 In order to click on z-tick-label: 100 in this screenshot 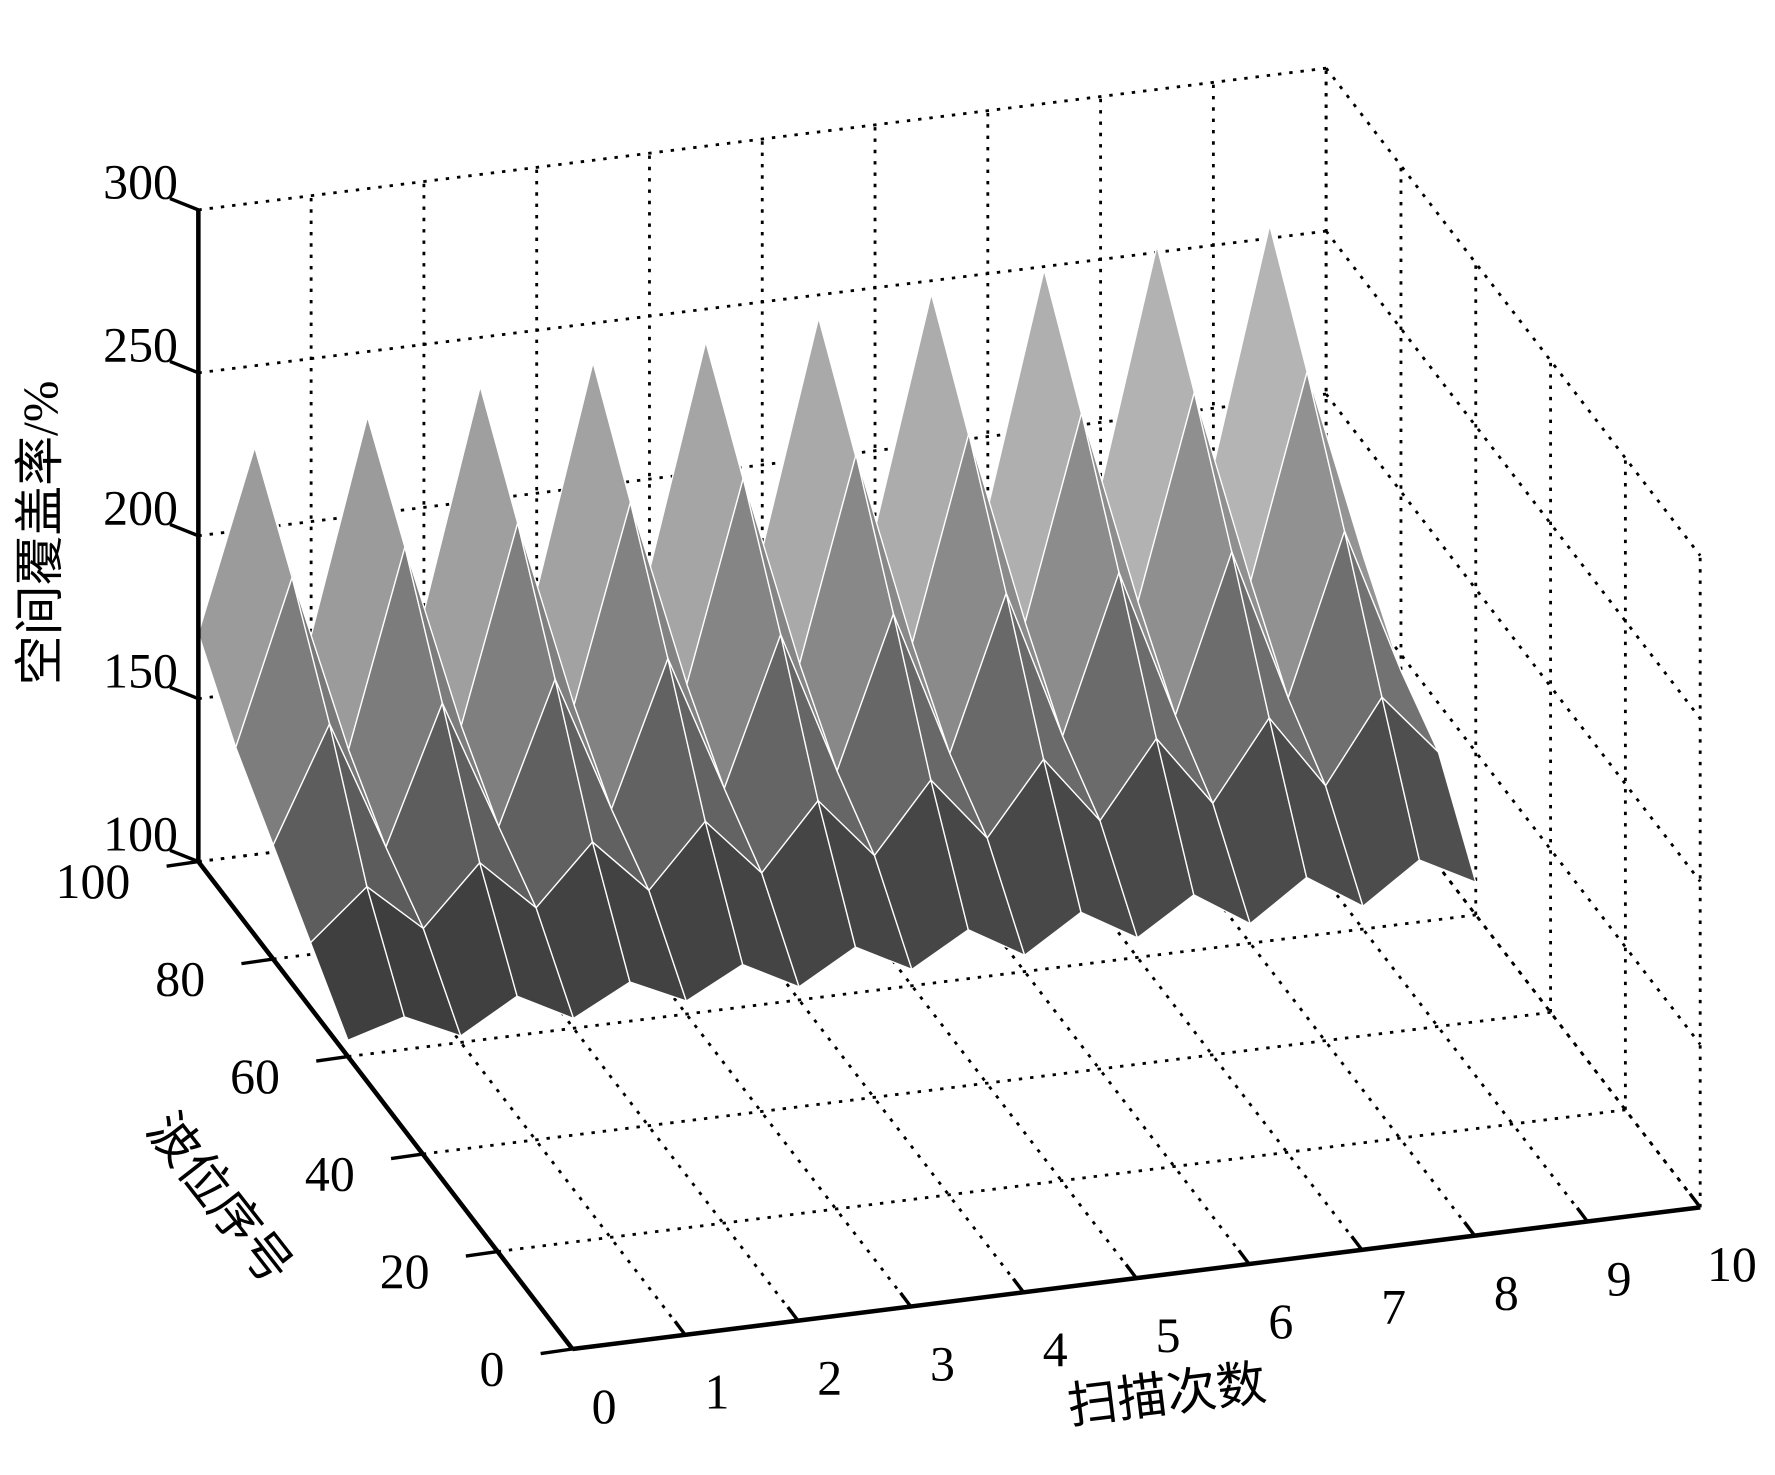, I will do `click(140, 833)`.